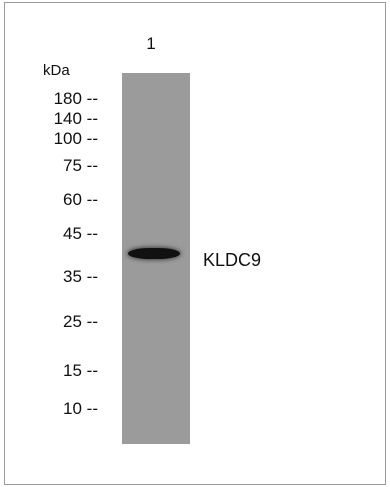  What do you see at coordinates (80, 233) in the screenshot?
I see `marker-45-label: 45 --` at bounding box center [80, 233].